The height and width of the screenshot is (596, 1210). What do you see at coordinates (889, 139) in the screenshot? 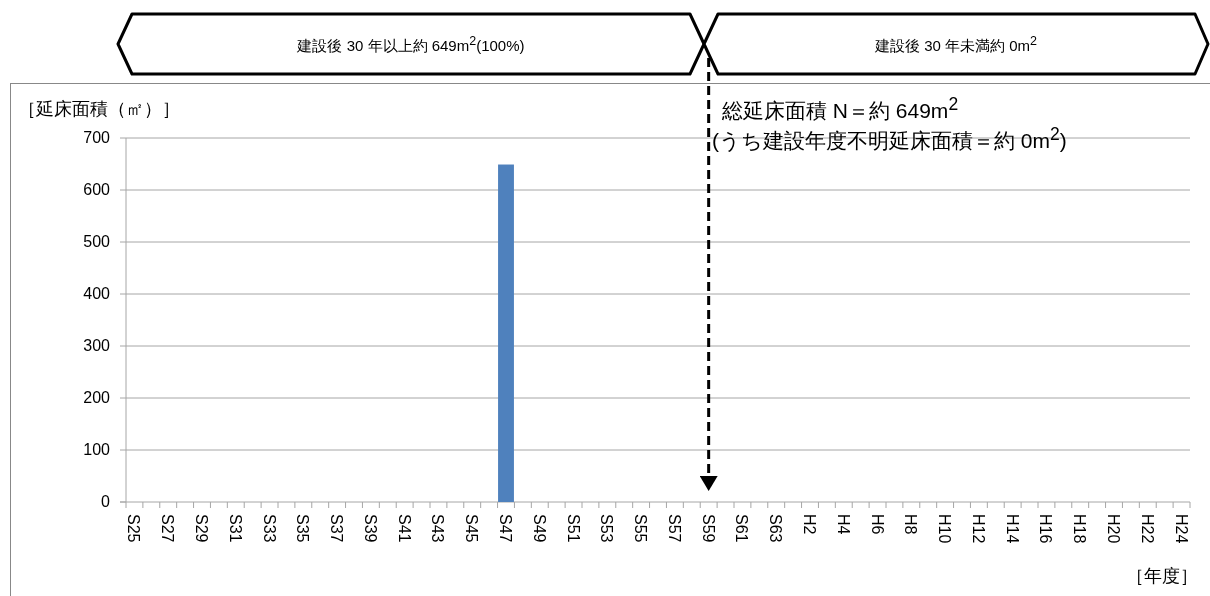
I see `annotation: (うち建設年度不明延床面積＝約 0m$^{2}$)` at bounding box center [889, 139].